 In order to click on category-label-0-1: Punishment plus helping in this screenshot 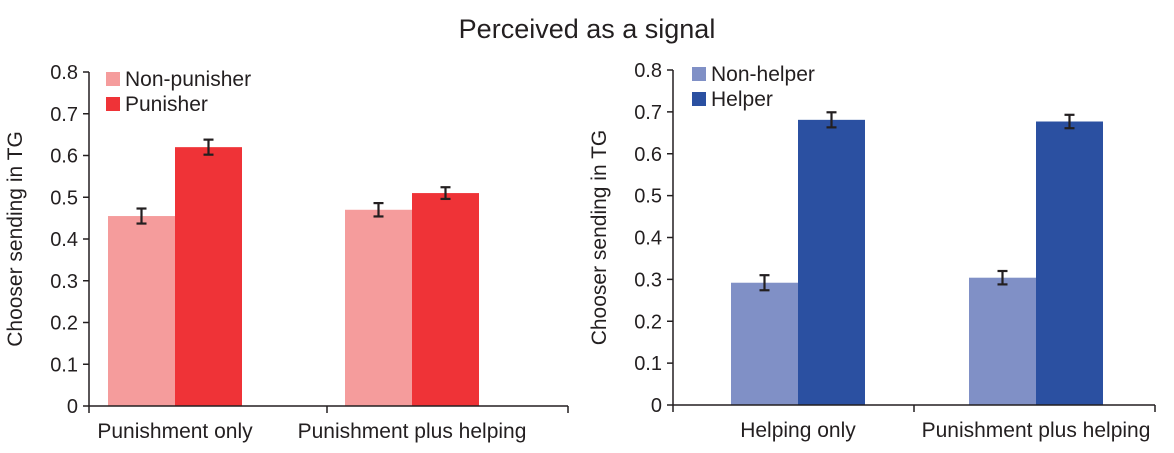, I will do `click(412, 431)`.